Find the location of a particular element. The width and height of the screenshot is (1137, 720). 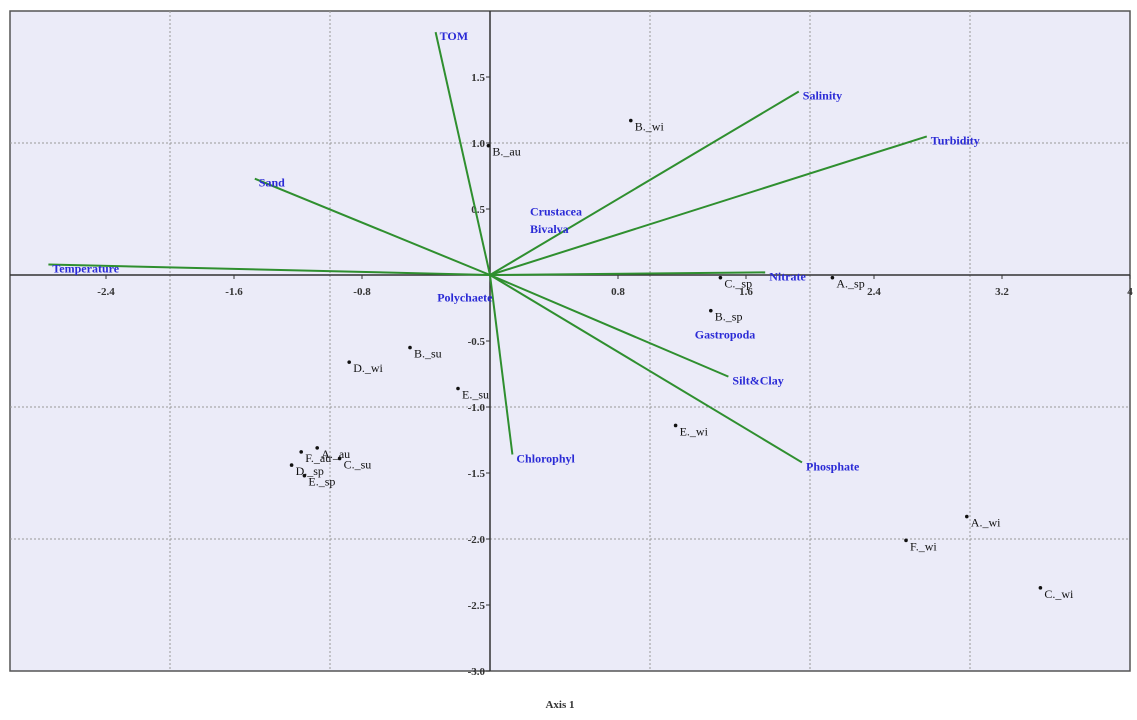

vector-label: Nitrate is located at coordinates (787, 276).